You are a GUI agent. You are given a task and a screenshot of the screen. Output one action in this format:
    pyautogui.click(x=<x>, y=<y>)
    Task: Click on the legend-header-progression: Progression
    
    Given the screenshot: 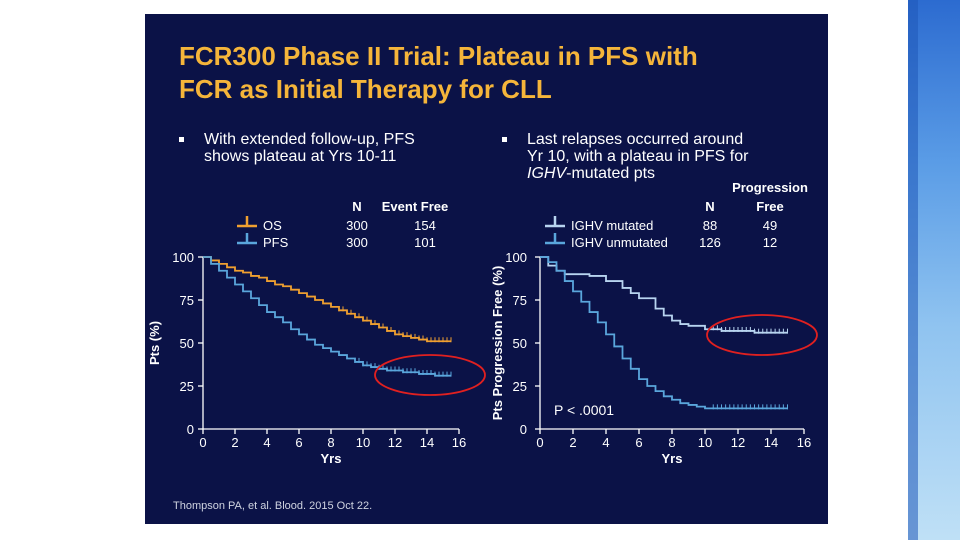 What is the action you would take?
    pyautogui.click(x=770, y=187)
    